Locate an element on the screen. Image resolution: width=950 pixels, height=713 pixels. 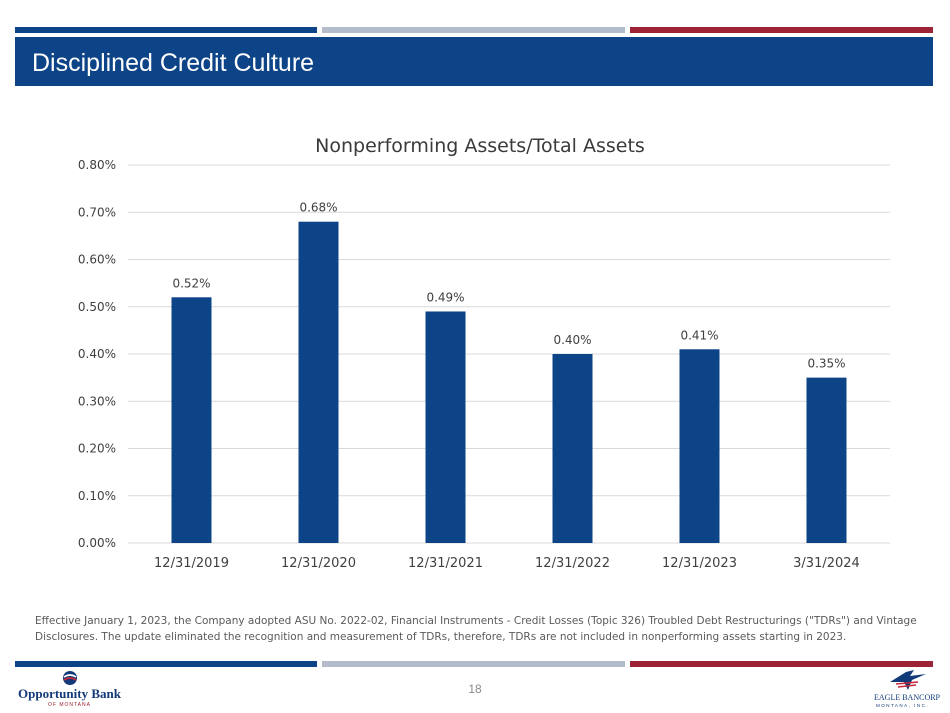
y-tick-label: 0.00% is located at coordinates (97, 543).